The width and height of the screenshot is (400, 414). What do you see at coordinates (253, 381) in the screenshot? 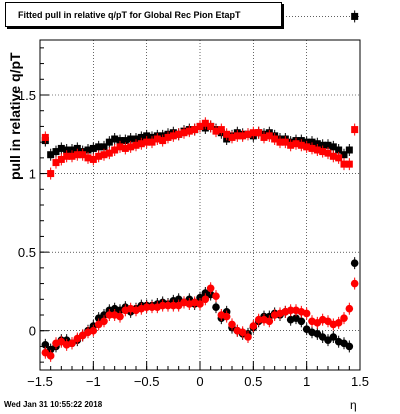
I see `x-tick-label: 0.5` at bounding box center [253, 381].